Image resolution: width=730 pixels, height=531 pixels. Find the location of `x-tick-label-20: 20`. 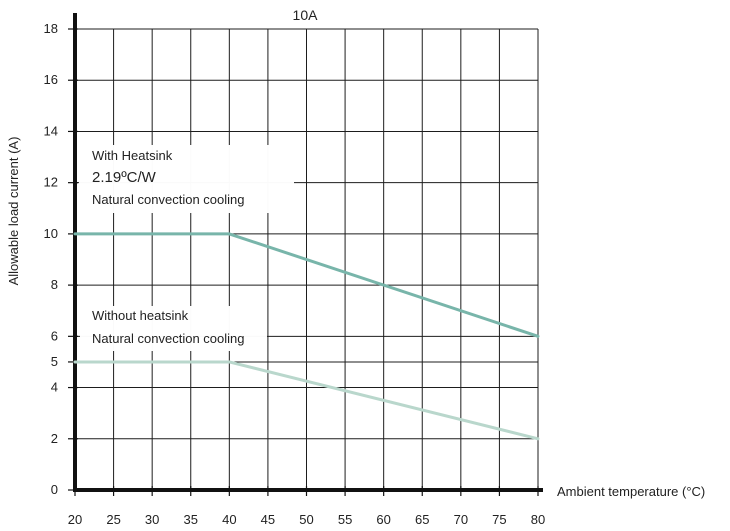

x-tick-label-20: 20 is located at coordinates (75, 519).